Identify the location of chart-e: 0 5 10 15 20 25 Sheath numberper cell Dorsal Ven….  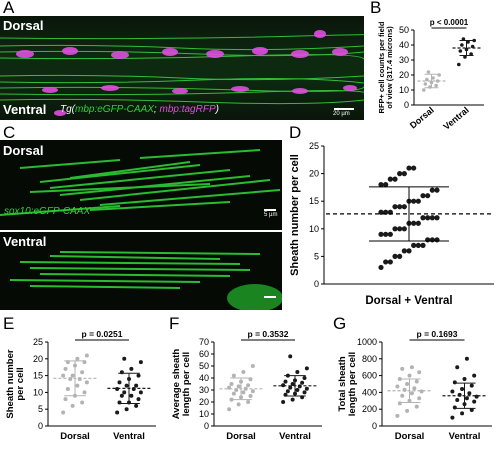
(80, 386).